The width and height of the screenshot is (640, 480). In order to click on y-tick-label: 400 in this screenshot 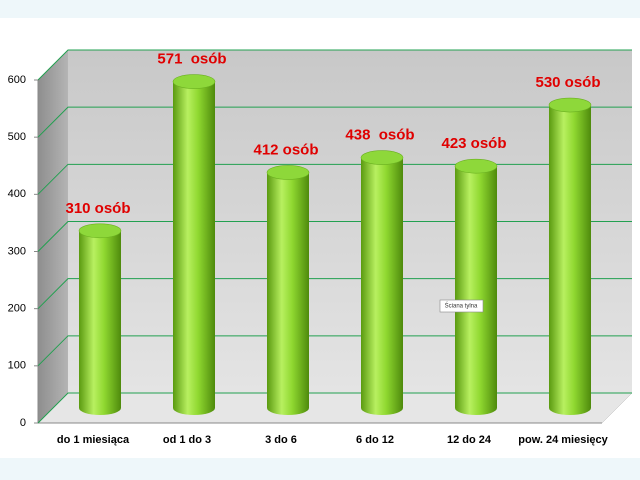, I will do `click(17, 194)`.